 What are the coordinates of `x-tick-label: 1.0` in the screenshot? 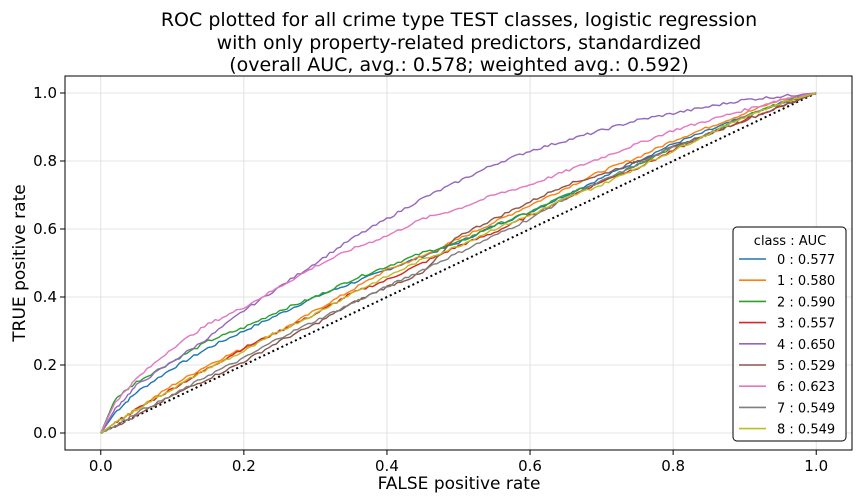 It's located at (816, 466).